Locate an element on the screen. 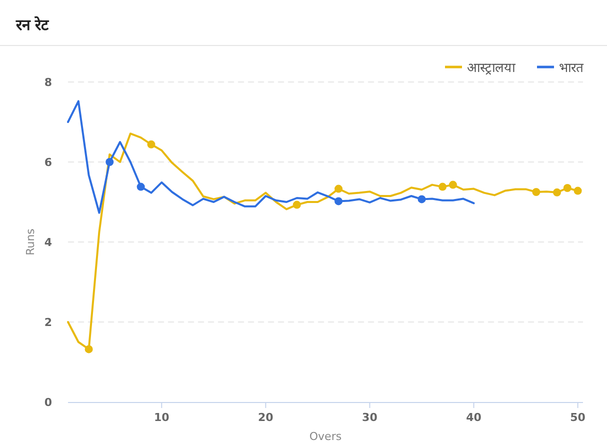 The image size is (607, 444). x-axis-title: Overs is located at coordinates (325, 436).